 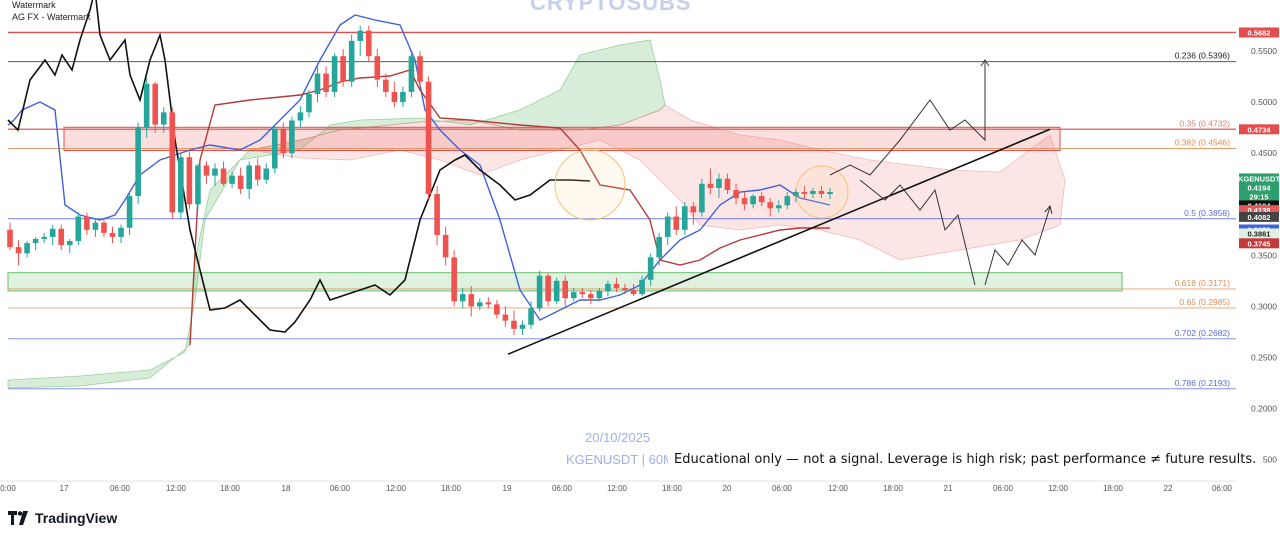 What do you see at coordinates (893, 488) in the screenshot?
I see `x-tick-16: 18:00` at bounding box center [893, 488].